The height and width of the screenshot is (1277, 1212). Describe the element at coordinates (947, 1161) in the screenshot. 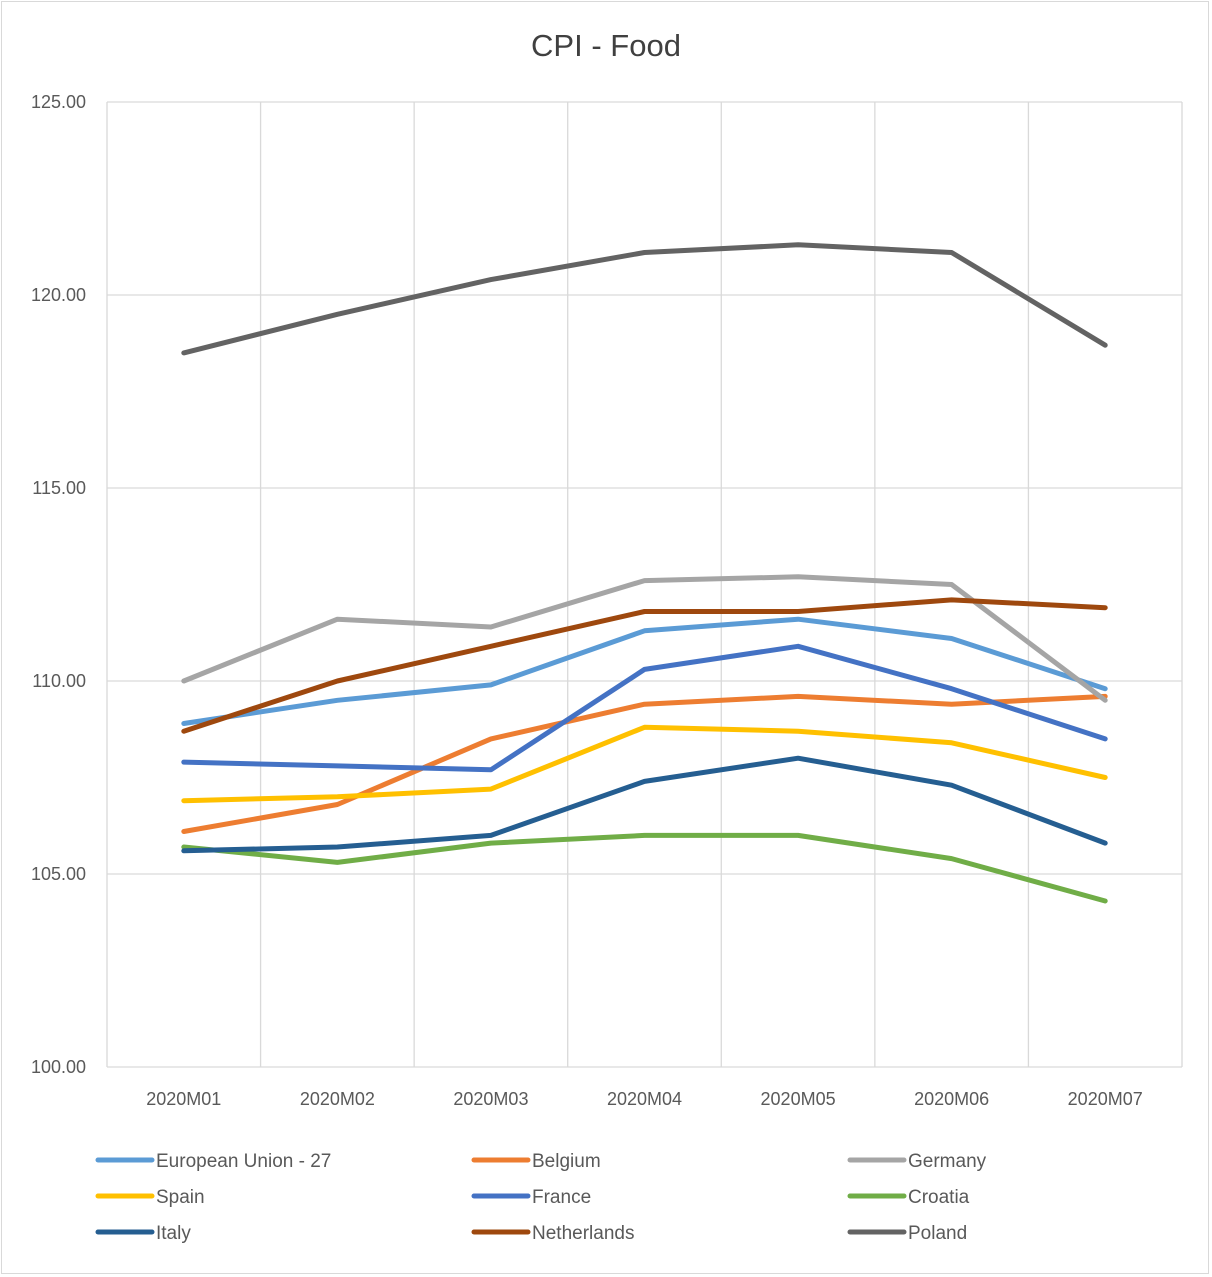

I see `legend-label: Germany` at that location.